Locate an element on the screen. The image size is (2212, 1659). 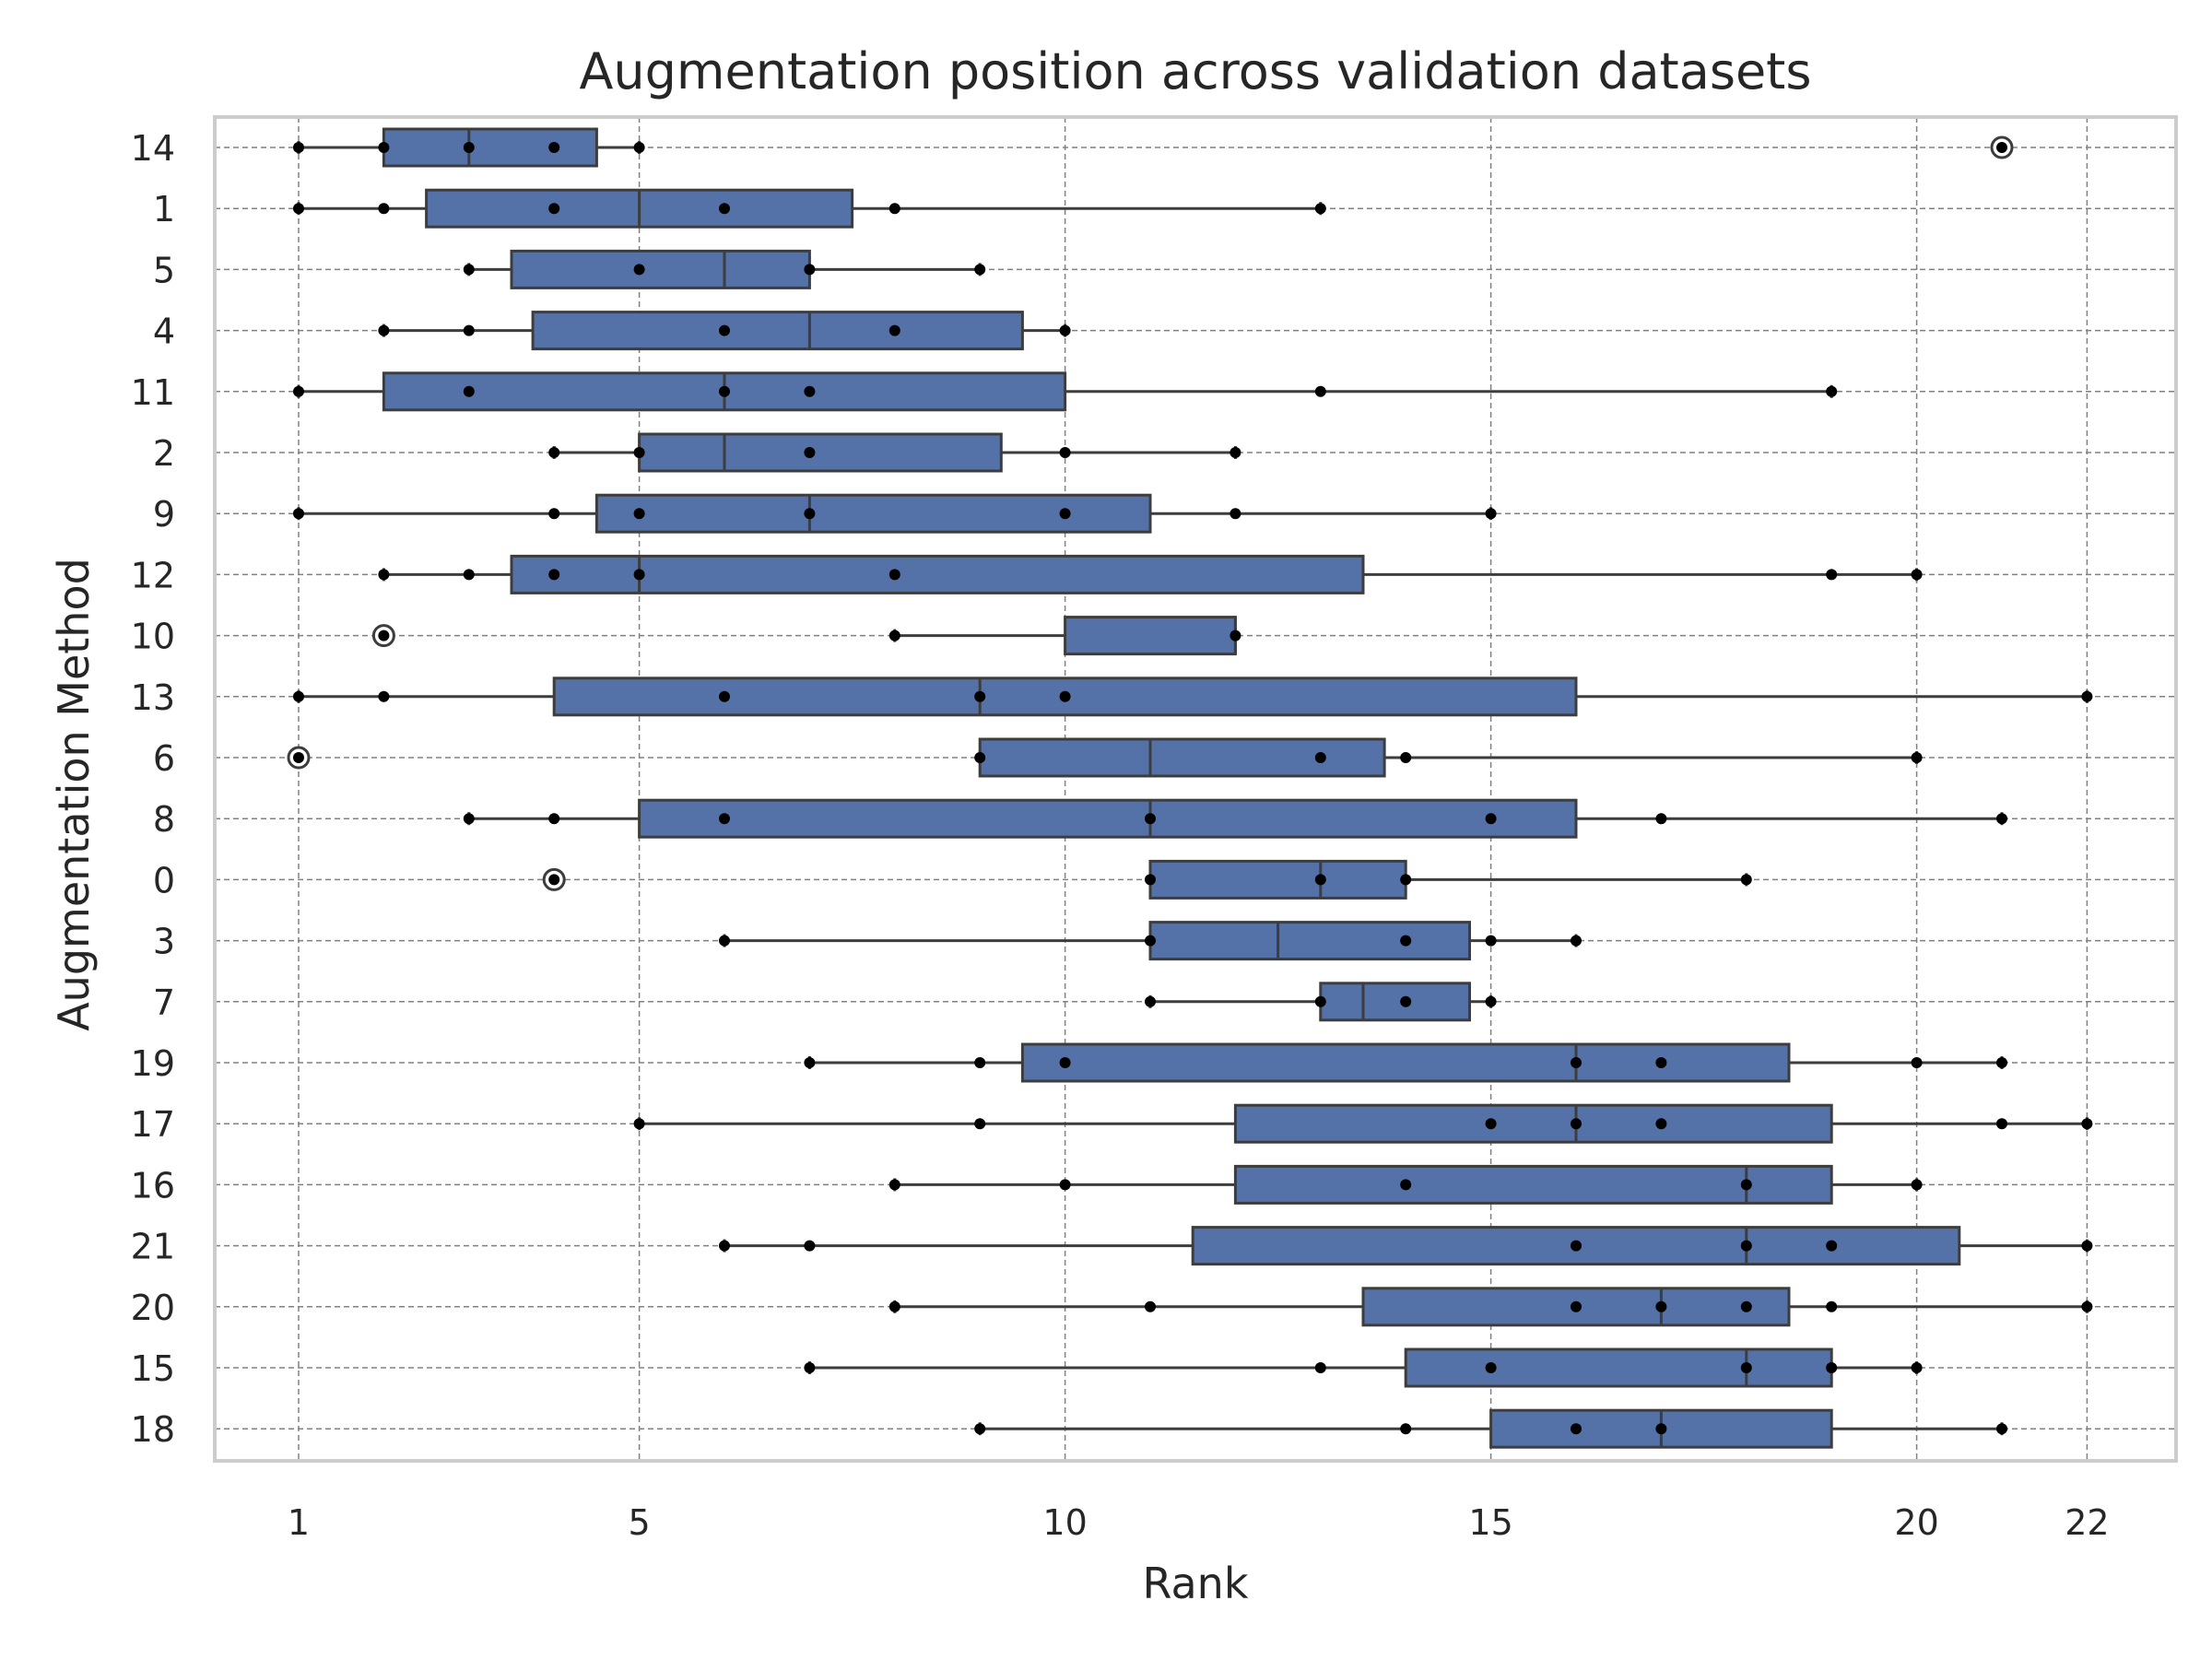
y-tick-label: 9 is located at coordinates (164, 514).